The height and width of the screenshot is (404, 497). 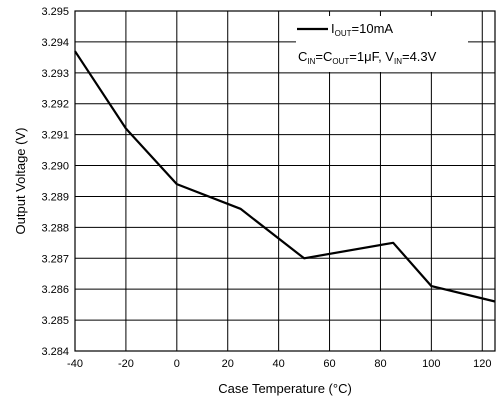 I want to click on x-axis-label: Case Temperature (°C), so click(x=285, y=388).